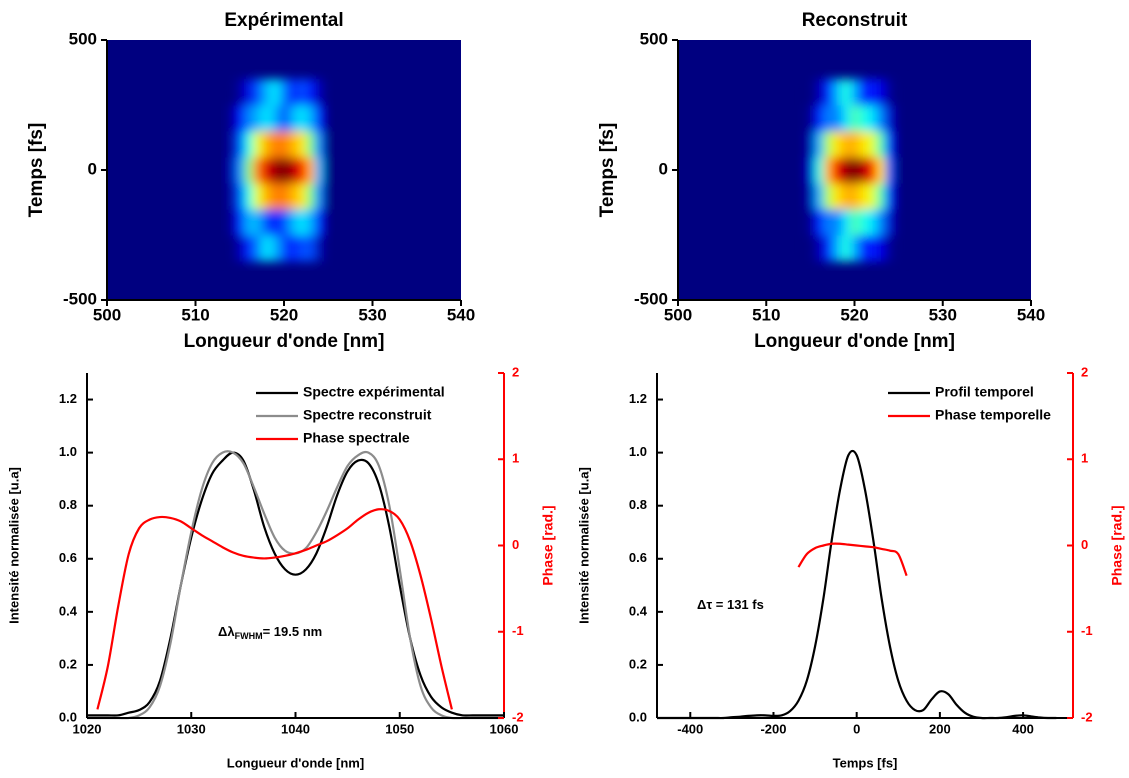 The width and height of the screenshot is (1129, 778). What do you see at coordinates (504, 728) in the screenshot?
I see `x-tick-label: 1060` at bounding box center [504, 728].